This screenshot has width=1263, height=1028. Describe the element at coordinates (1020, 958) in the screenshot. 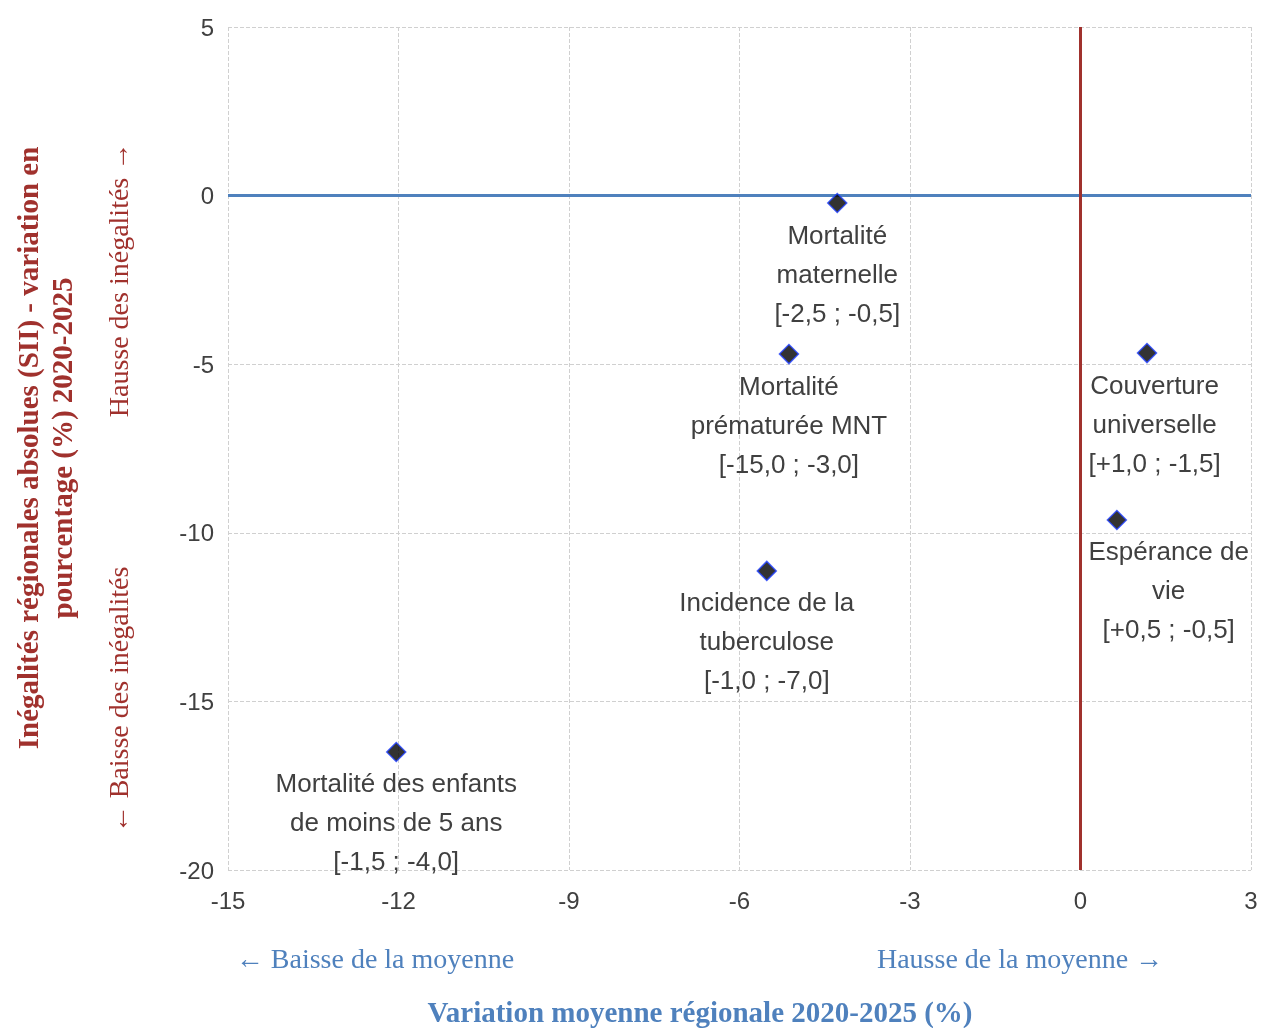

I see `text: Hausse de la moyenne →` at that location.